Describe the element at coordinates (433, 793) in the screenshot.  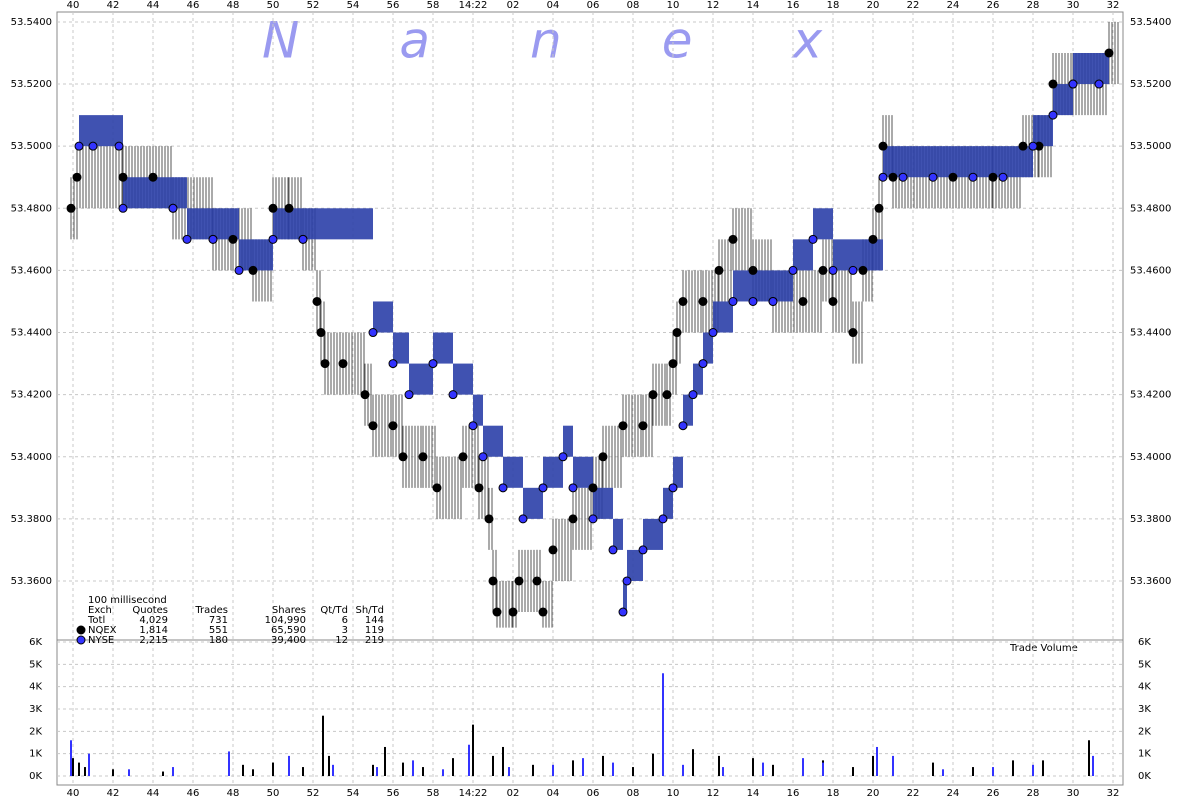
I see `x-tick-label-bottom: 58` at that location.